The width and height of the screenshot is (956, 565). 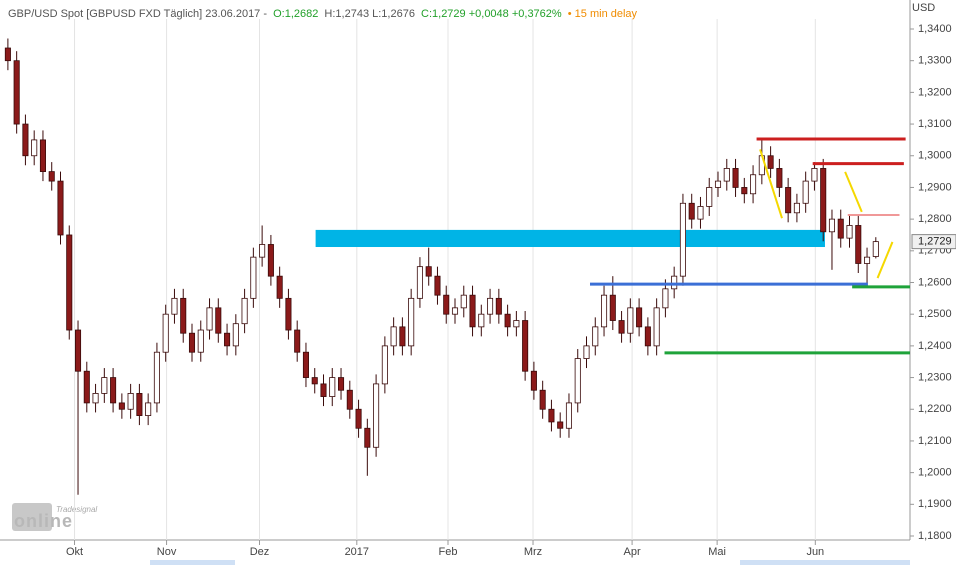 What do you see at coordinates (43, 521) in the screenshot?
I see `watermark-logo: online` at bounding box center [43, 521].